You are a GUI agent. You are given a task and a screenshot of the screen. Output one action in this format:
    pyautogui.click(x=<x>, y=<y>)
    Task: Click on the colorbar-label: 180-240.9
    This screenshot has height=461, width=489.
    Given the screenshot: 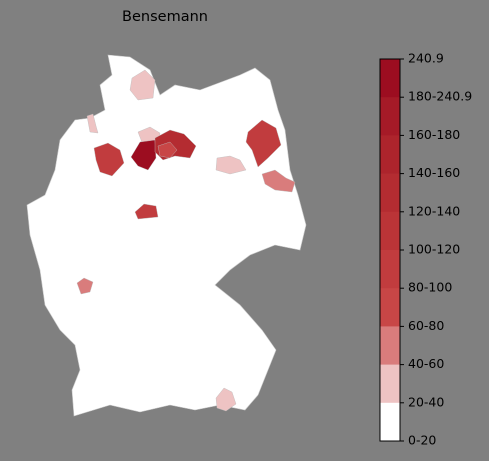 What is the action you would take?
    pyautogui.click(x=440, y=96)
    